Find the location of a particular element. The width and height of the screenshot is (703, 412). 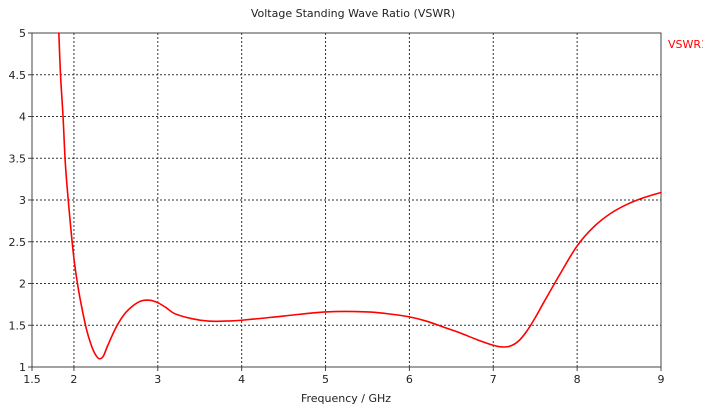

y-tick-label: 2 is located at coordinates (22, 284).